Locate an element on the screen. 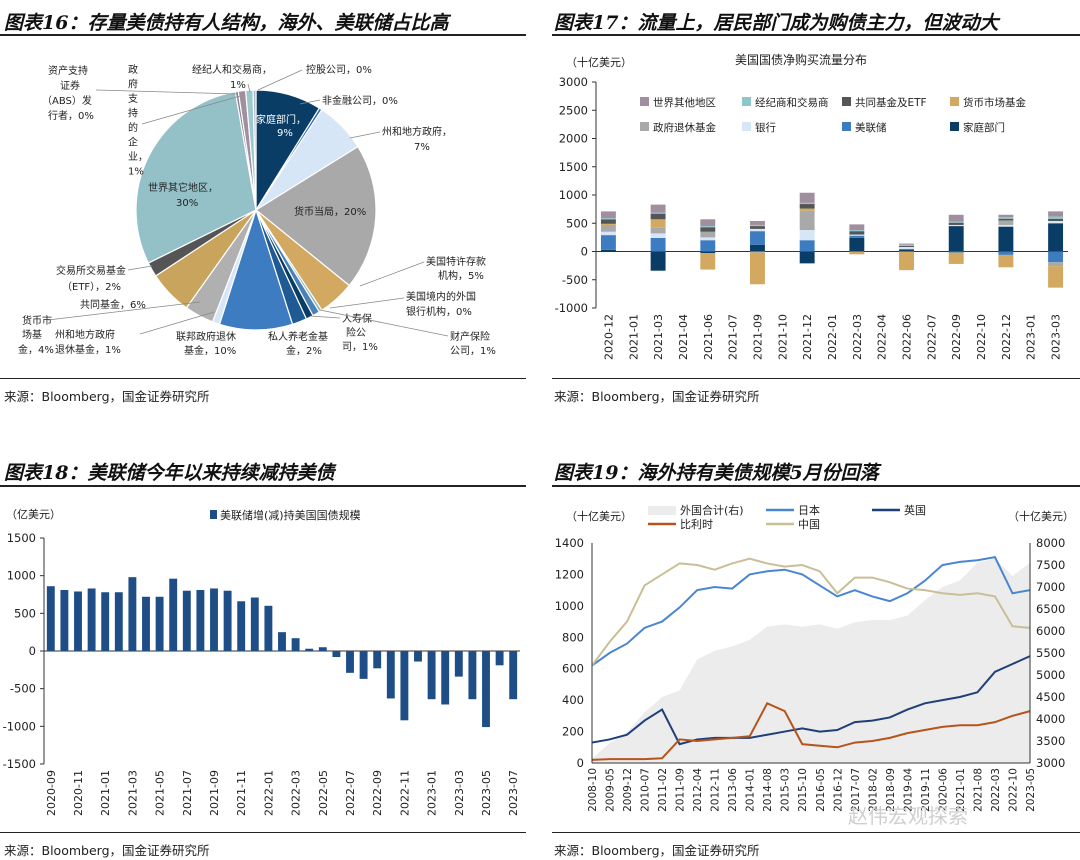 This screenshot has height=860, width=1080. pie-label-property-2: 公司，1% is located at coordinates (473, 351).